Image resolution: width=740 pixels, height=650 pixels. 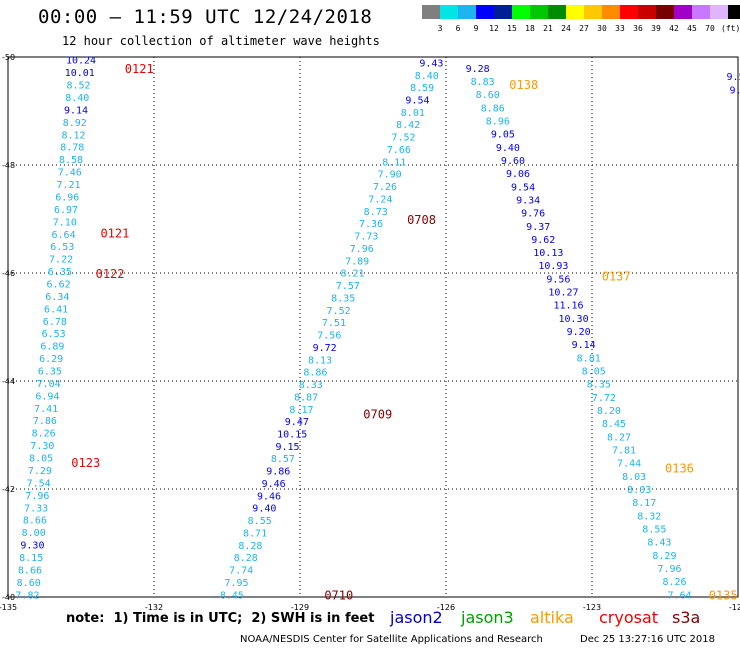 I want to click on wave-height-value: 7.41, so click(x=46, y=409).